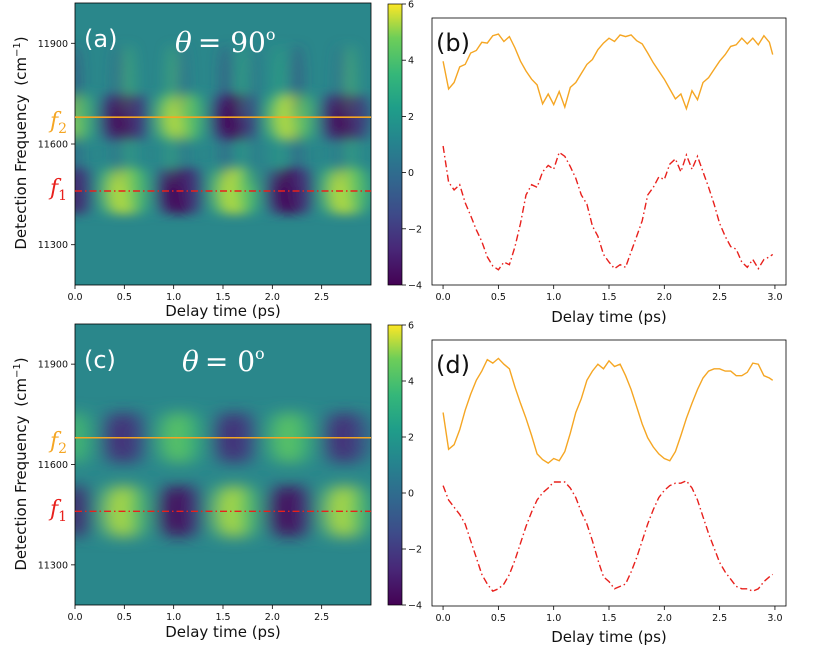  What do you see at coordinates (395, 465) in the screenshot?
I see `colorbar-c-gradient` at bounding box center [395, 465].